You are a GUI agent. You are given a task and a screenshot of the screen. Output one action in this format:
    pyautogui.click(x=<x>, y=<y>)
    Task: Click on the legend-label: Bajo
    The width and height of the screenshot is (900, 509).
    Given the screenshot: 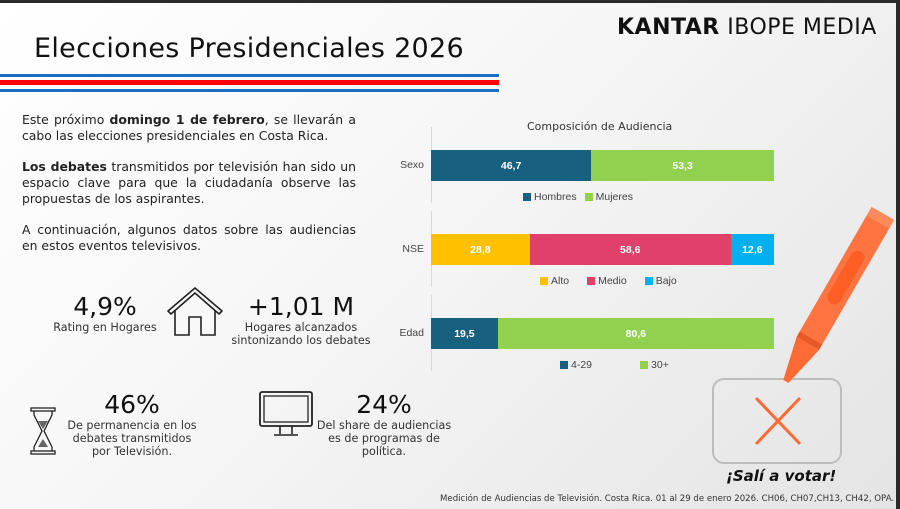 What is the action you would take?
    pyautogui.click(x=666, y=281)
    